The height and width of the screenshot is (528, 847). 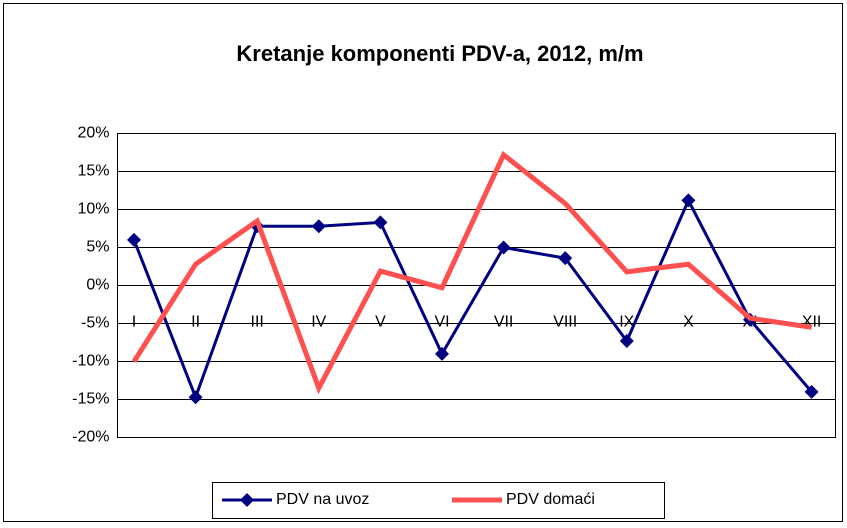 I want to click on x-tick-label: I, so click(x=134, y=322).